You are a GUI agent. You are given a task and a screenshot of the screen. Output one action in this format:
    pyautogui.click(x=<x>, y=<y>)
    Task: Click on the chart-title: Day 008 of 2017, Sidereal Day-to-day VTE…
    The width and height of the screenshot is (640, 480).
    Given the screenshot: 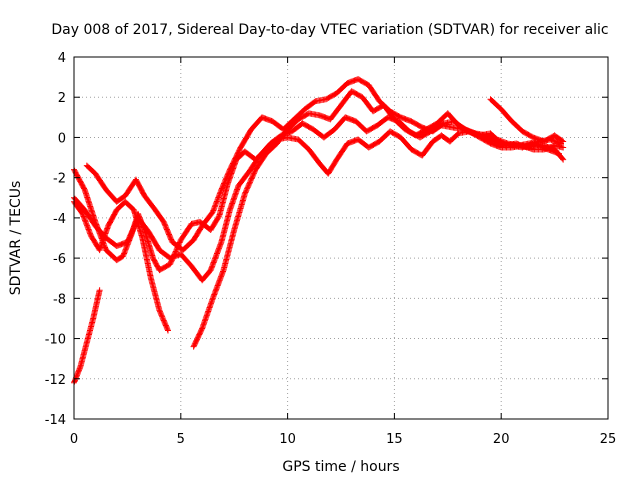 What is the action you would take?
    pyautogui.click(x=329, y=30)
    